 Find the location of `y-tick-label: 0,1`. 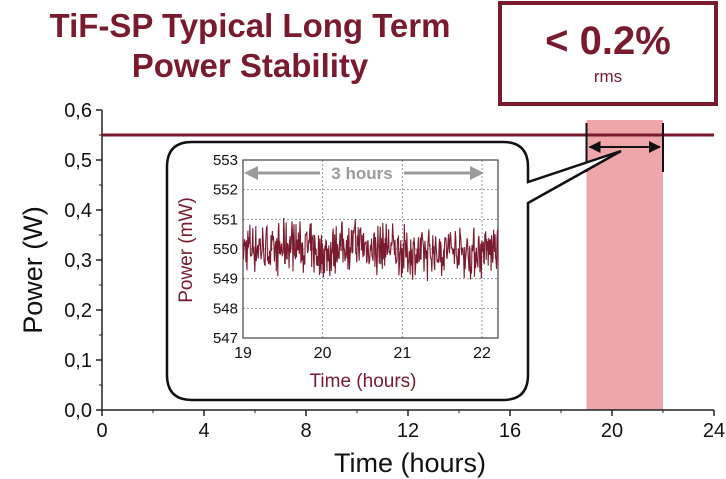

y-tick-label: 0,1 is located at coordinates (78, 361).